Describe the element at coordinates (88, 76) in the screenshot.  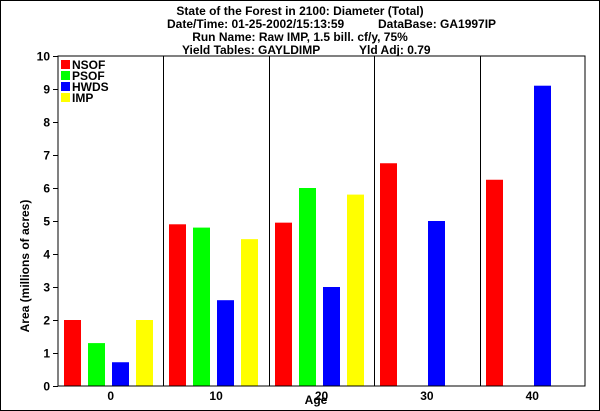
I see `legend-label-psof: PSOF` at that location.